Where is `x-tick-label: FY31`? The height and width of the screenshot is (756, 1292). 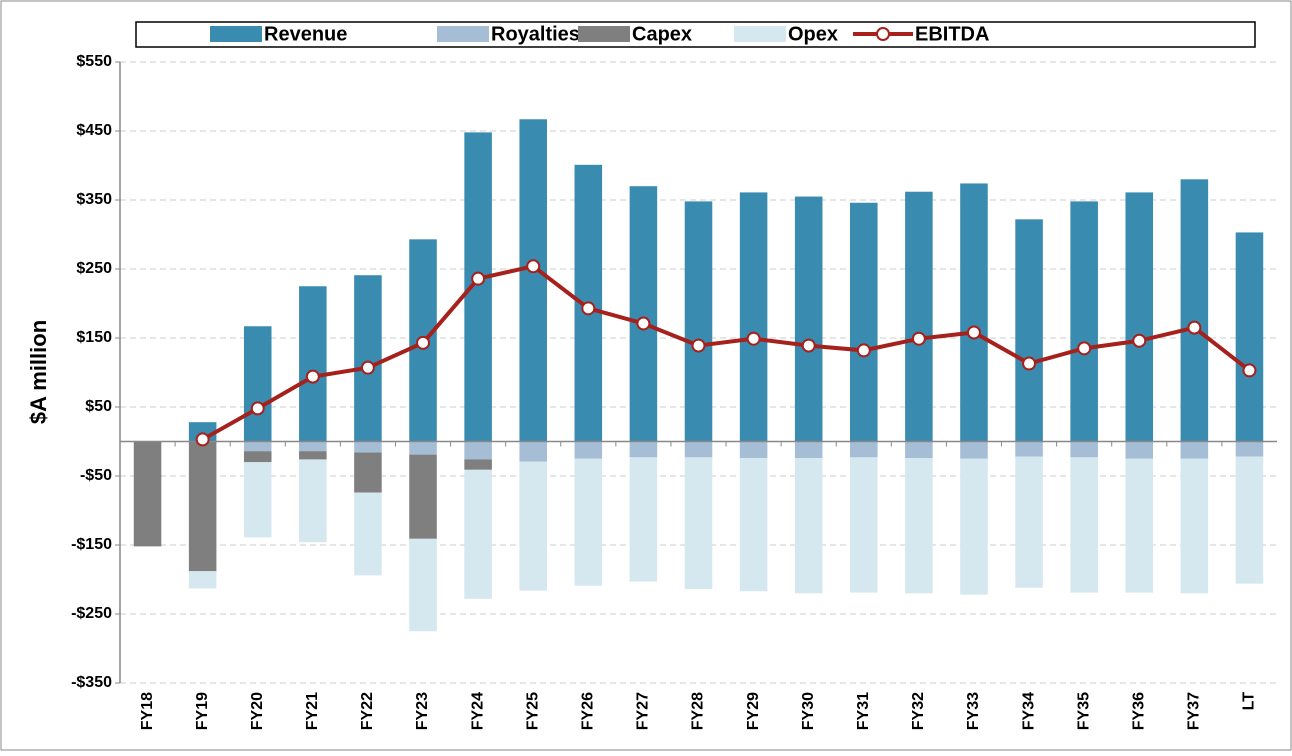
x-tick-label: FY31 is located at coordinates (863, 711).